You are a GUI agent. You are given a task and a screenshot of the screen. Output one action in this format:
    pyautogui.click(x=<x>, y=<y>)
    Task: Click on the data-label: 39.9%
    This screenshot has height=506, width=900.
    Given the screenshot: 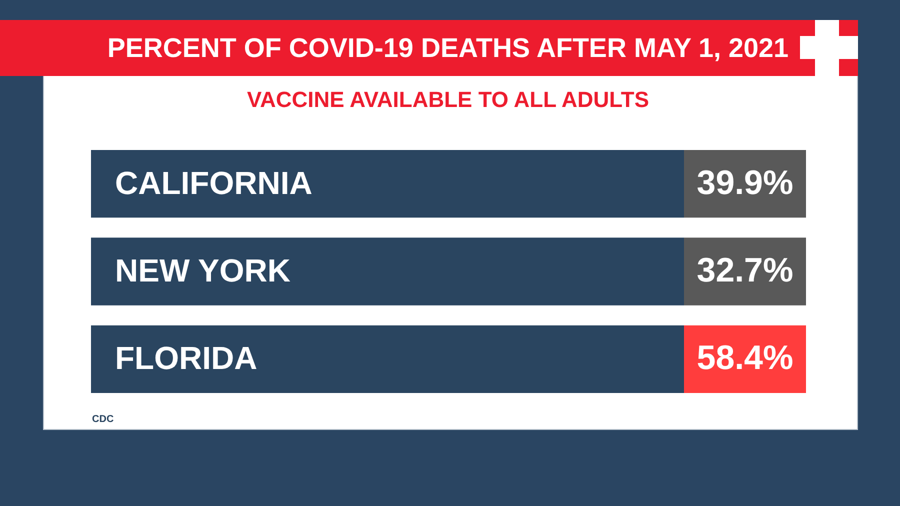 What is the action you would take?
    pyautogui.click(x=745, y=183)
    